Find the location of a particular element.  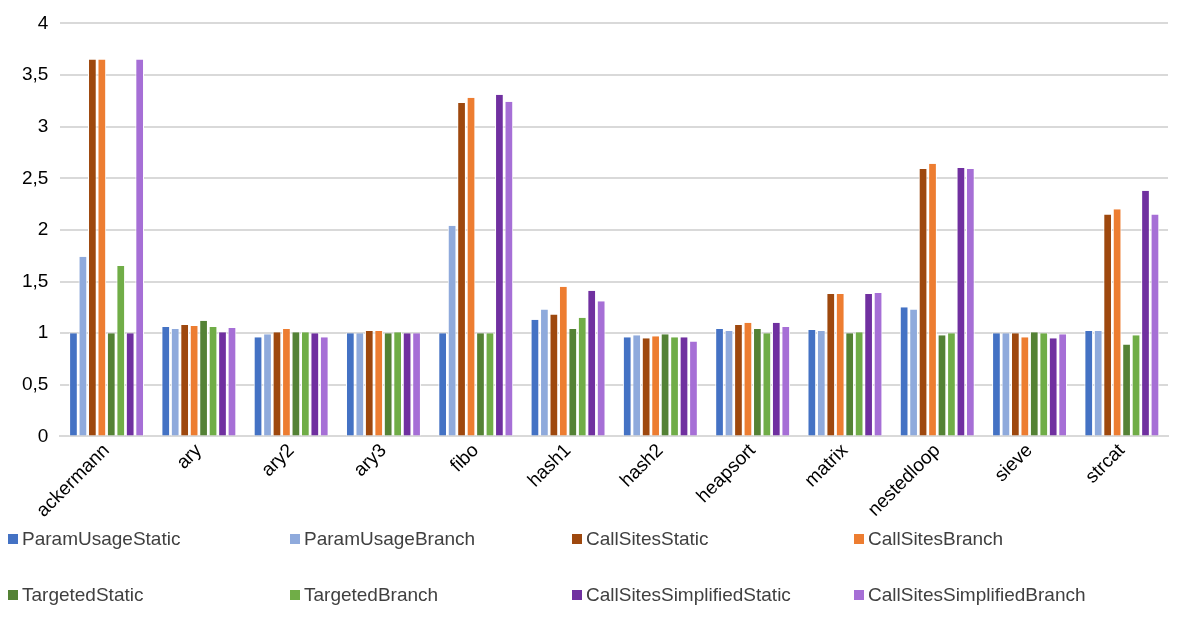

legend-label: CallSitesSimplifiedBranch is located at coordinates (977, 595).